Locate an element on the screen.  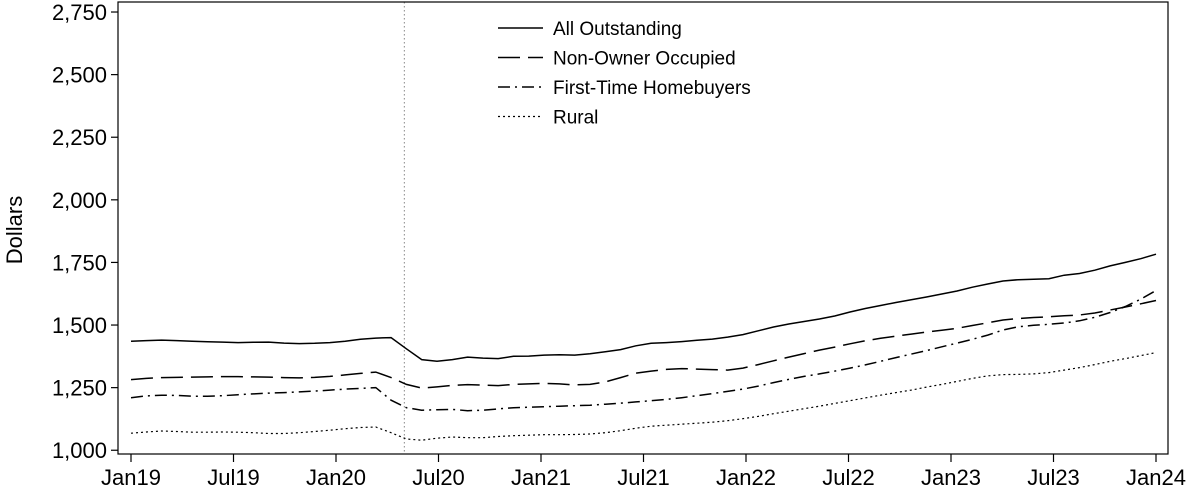
x-tick-label: Jan23 is located at coordinates (951, 477).